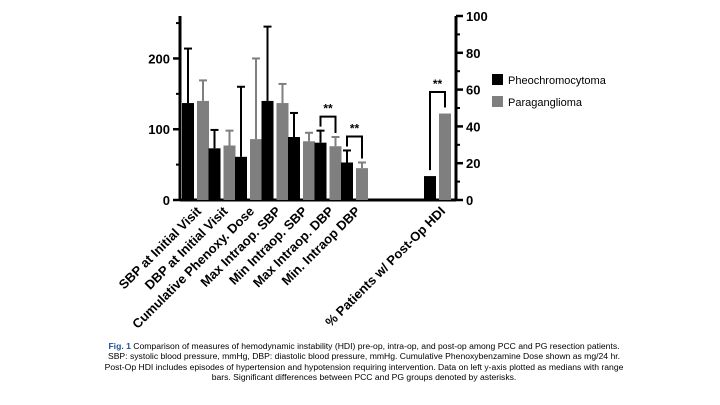 The height and width of the screenshot is (405, 720). What do you see at coordinates (545, 103) in the screenshot?
I see `legend-label: Paraganglioma` at bounding box center [545, 103].